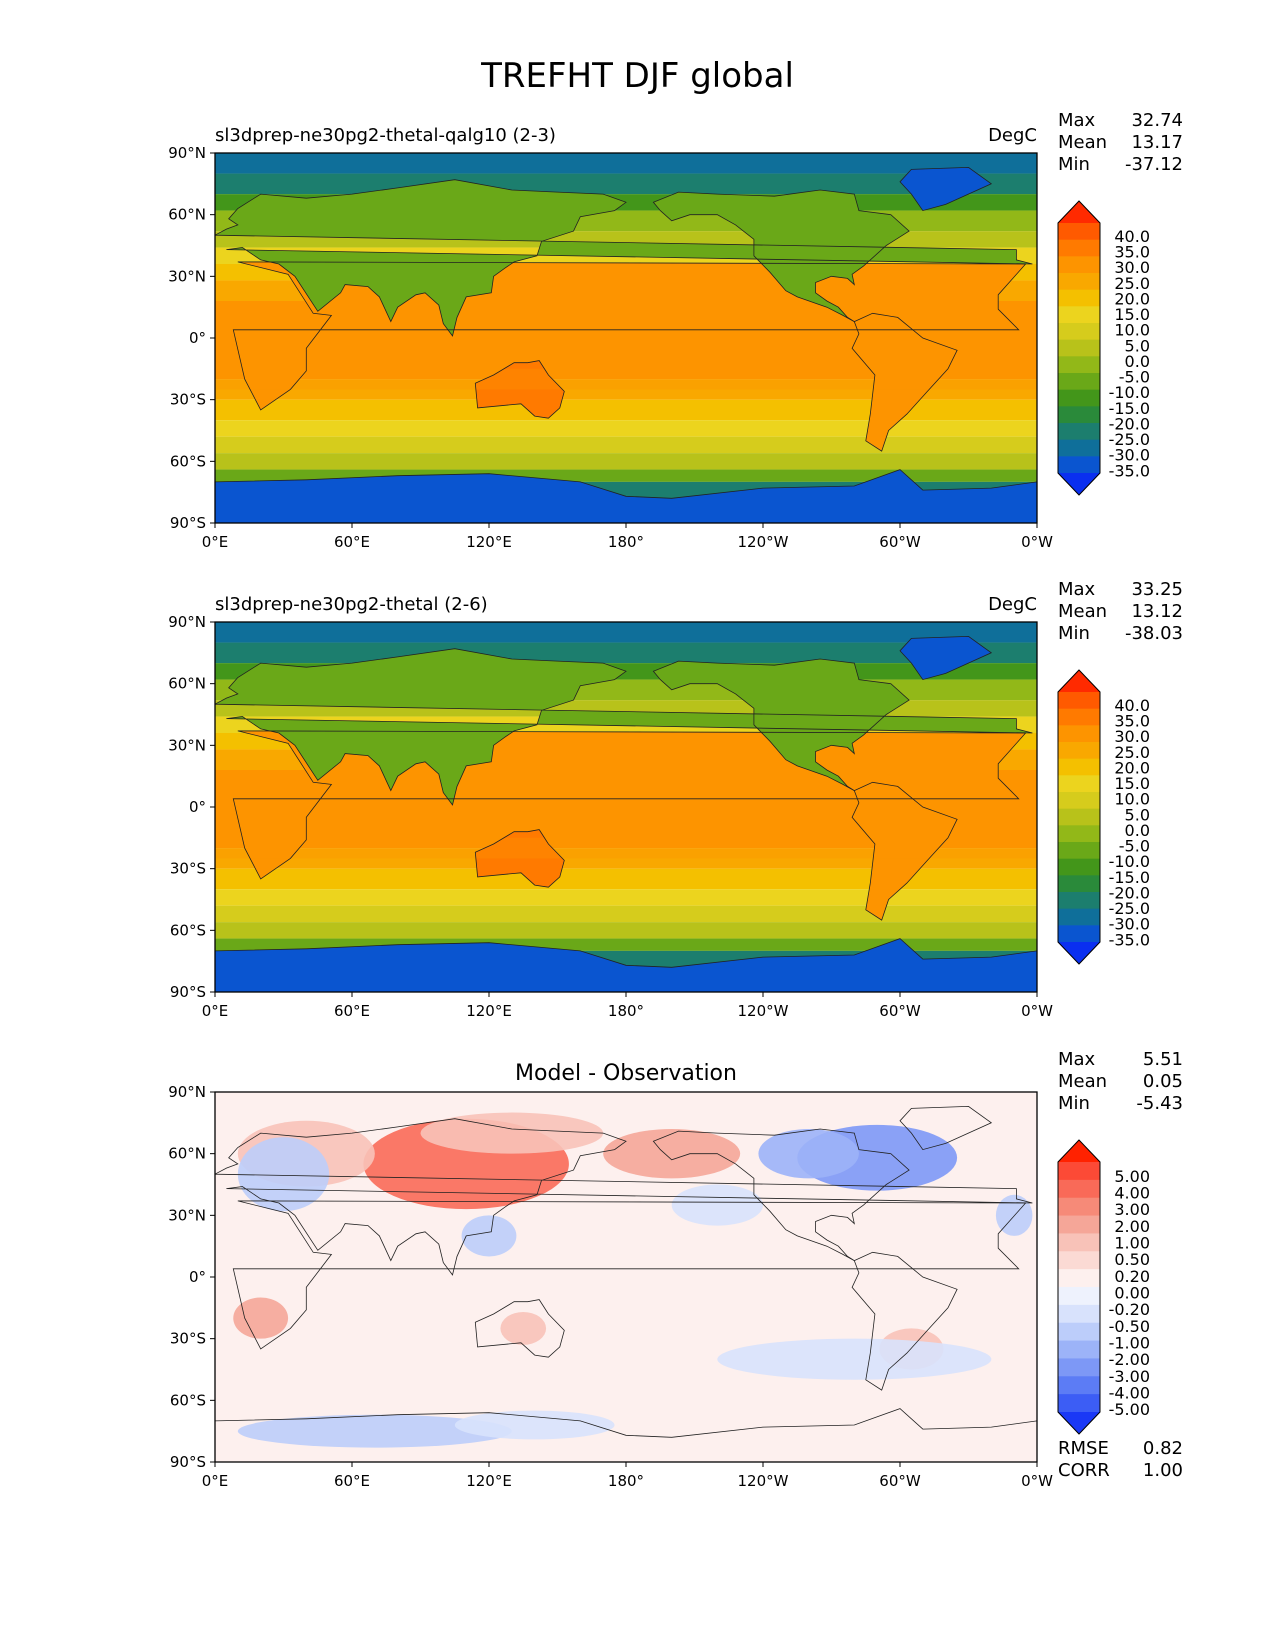  What do you see at coordinates (1157, 611) in the screenshot?
I see `stat-value-mean: 13.12` at bounding box center [1157, 611].